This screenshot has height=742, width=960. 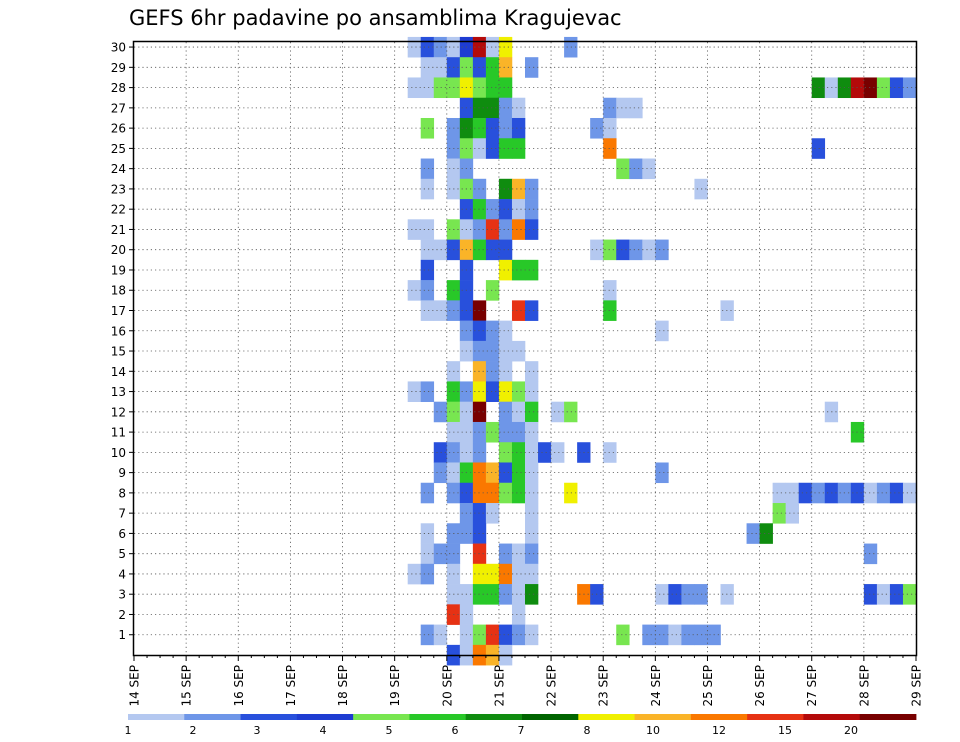 What do you see at coordinates (118, 48) in the screenshot?
I see `y-tick-label: 30` at bounding box center [118, 48].